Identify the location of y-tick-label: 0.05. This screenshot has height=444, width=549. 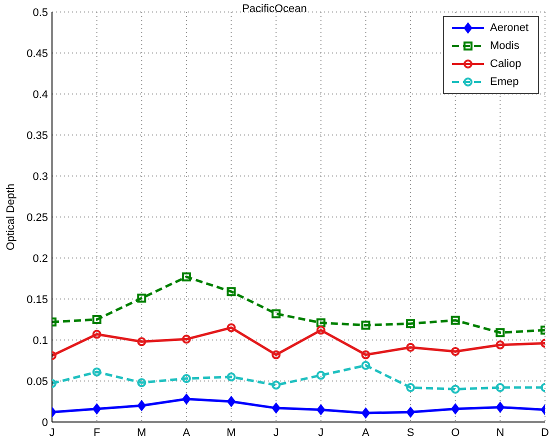
(37, 382).